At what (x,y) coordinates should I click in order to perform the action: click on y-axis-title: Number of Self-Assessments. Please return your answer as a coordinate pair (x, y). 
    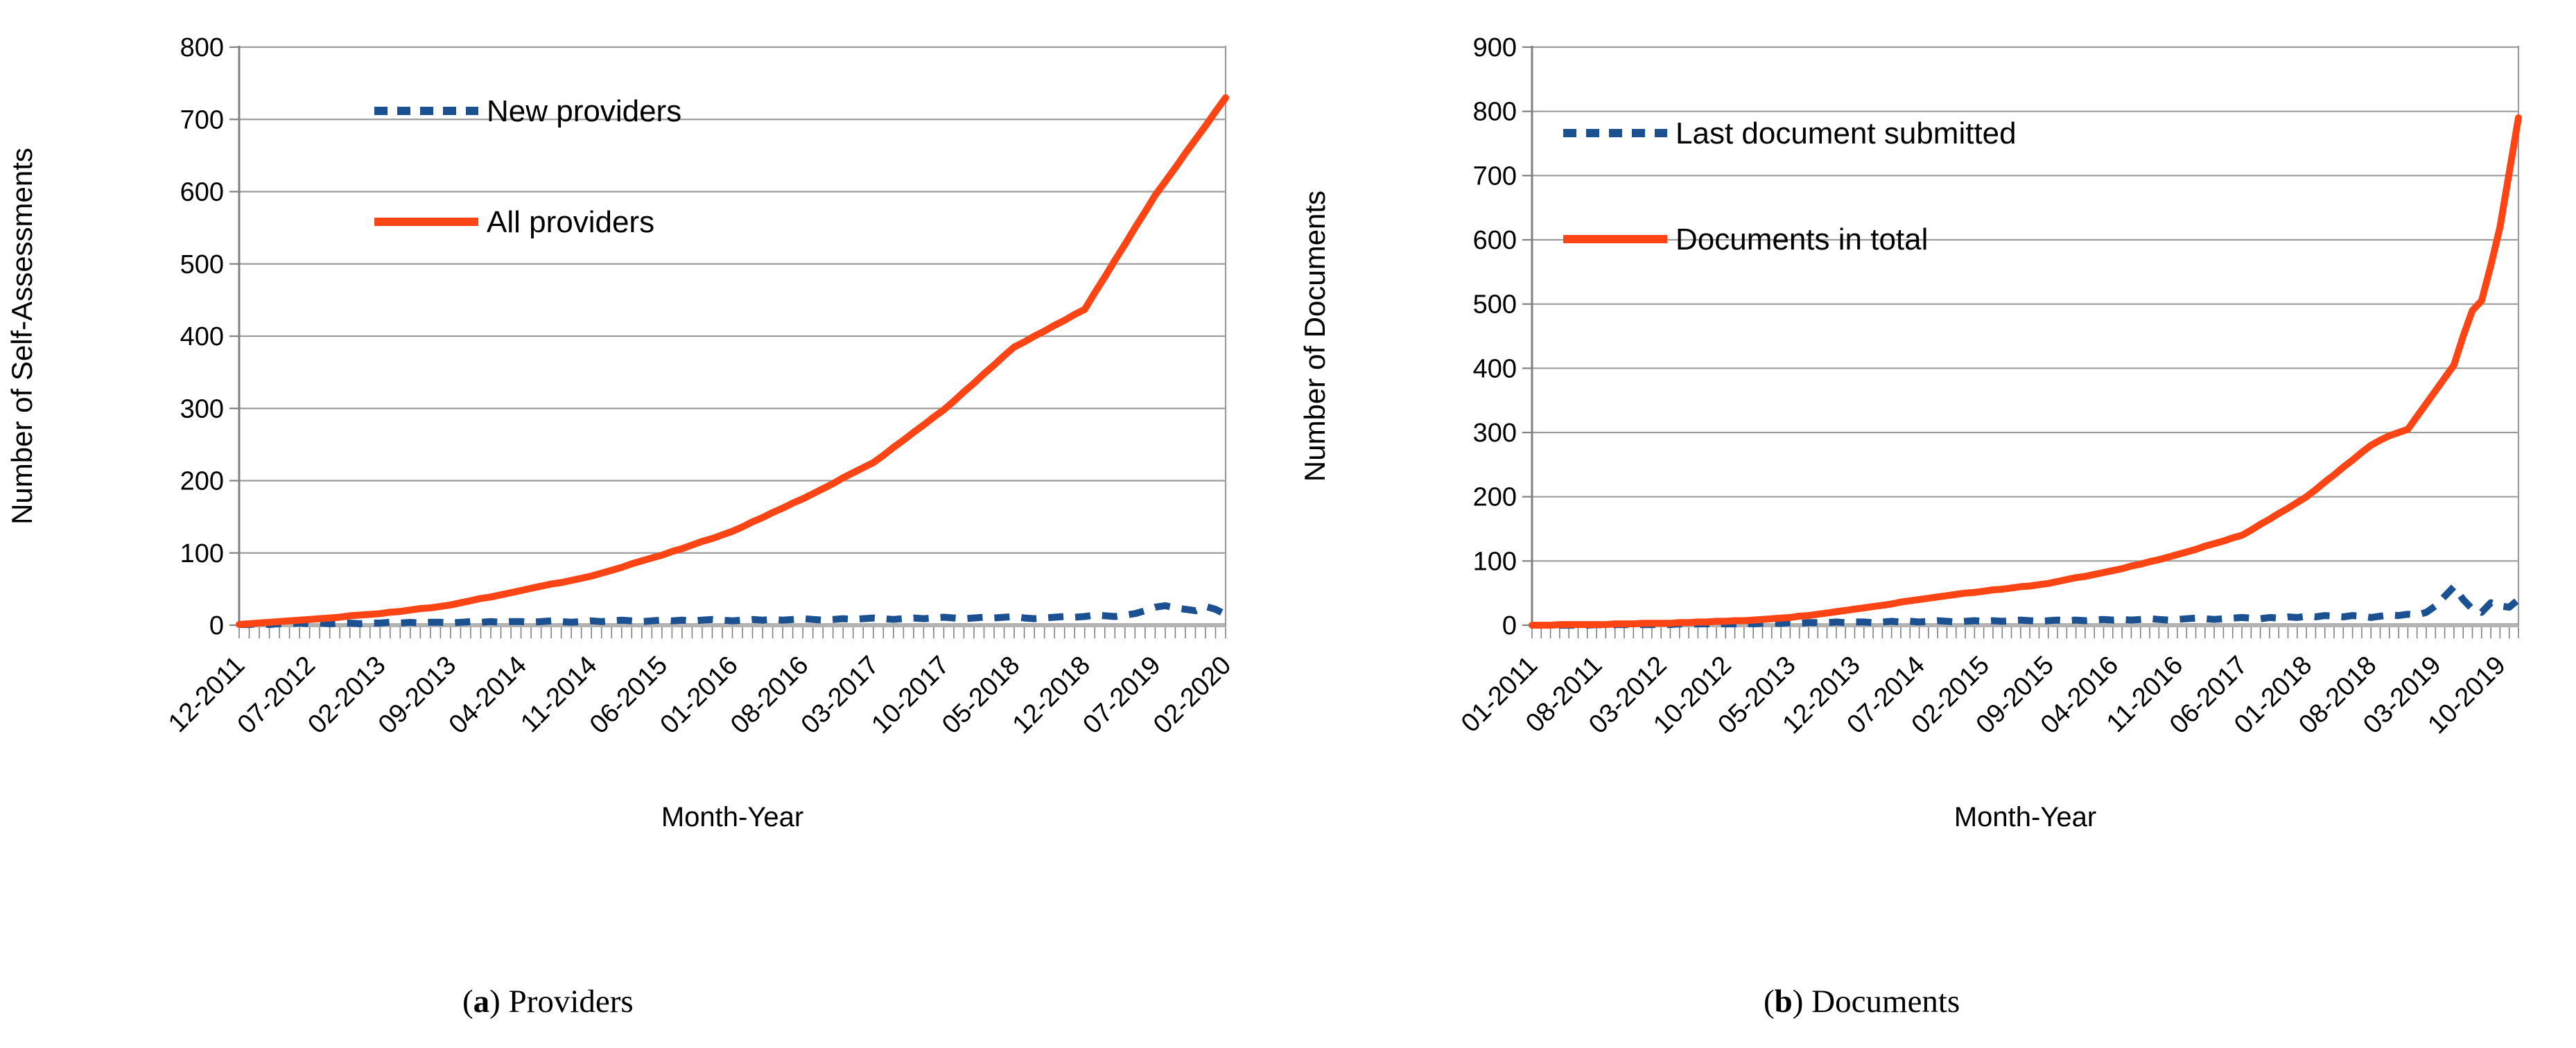
    Looking at the image, I should click on (22, 337).